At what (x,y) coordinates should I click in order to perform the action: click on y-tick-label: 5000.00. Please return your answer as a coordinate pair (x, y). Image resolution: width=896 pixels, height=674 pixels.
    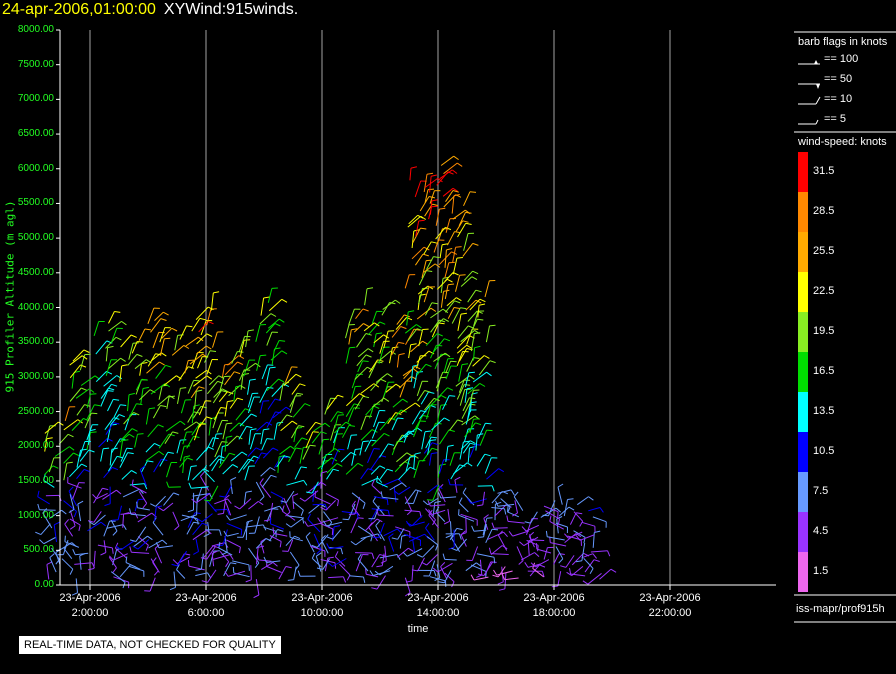
    Looking at the image, I should click on (35, 238).